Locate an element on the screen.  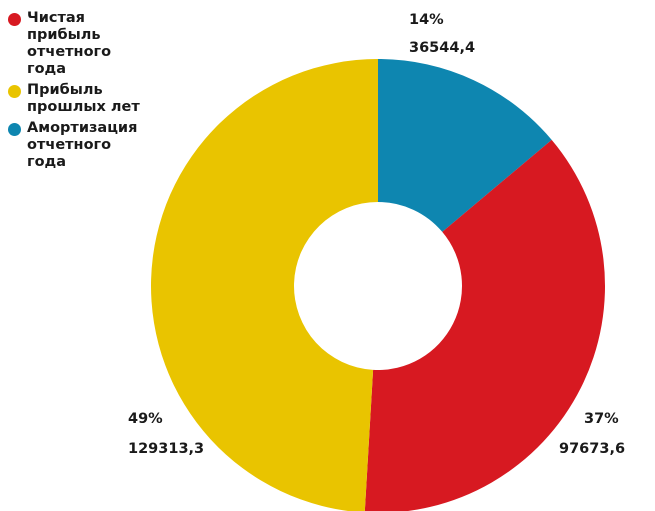
percent-label-prior-profit: 49% is located at coordinates (145, 419).